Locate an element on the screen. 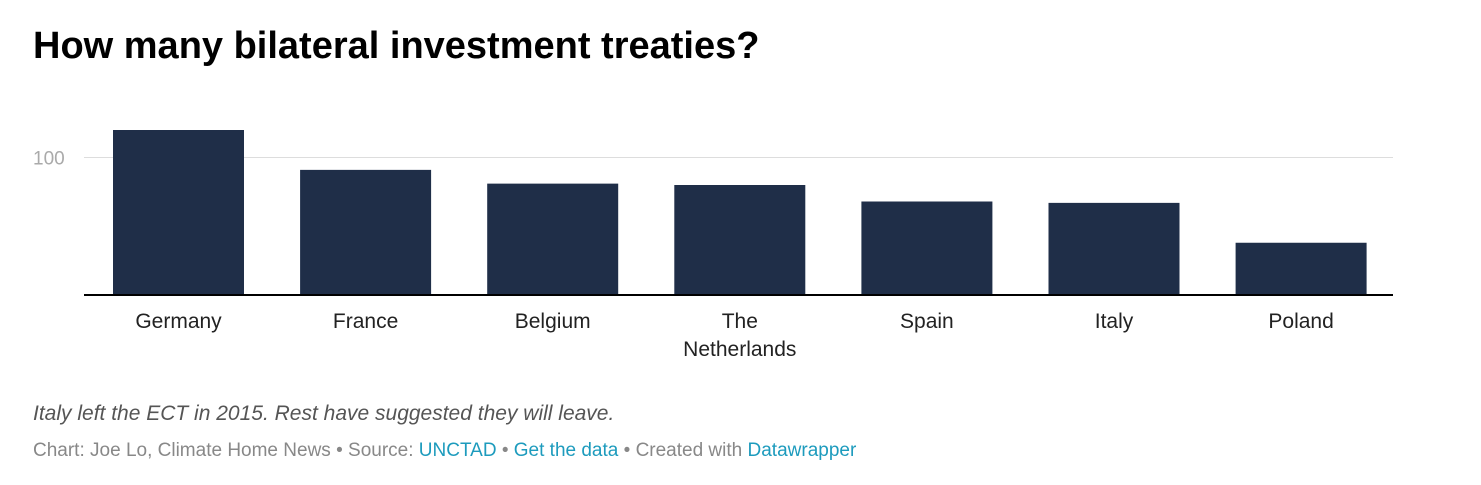 This screenshot has width=1481, height=485. footer-chart-prefix: Chart: is located at coordinates (62, 450).